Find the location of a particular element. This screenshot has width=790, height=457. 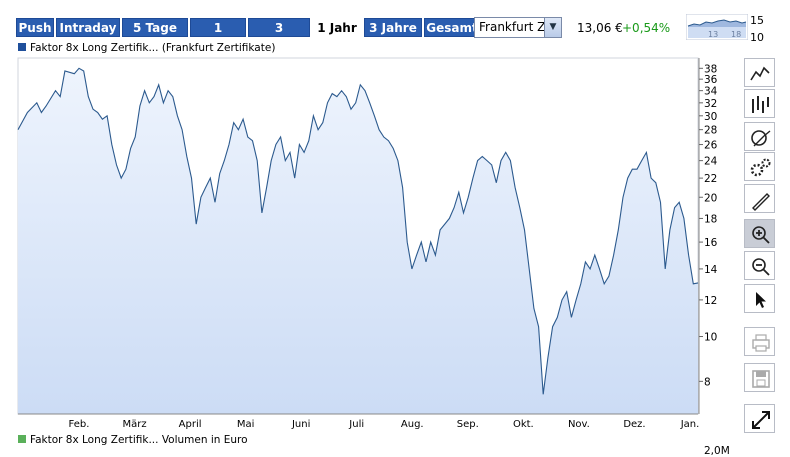

indicator-button is located at coordinates (759, 136).